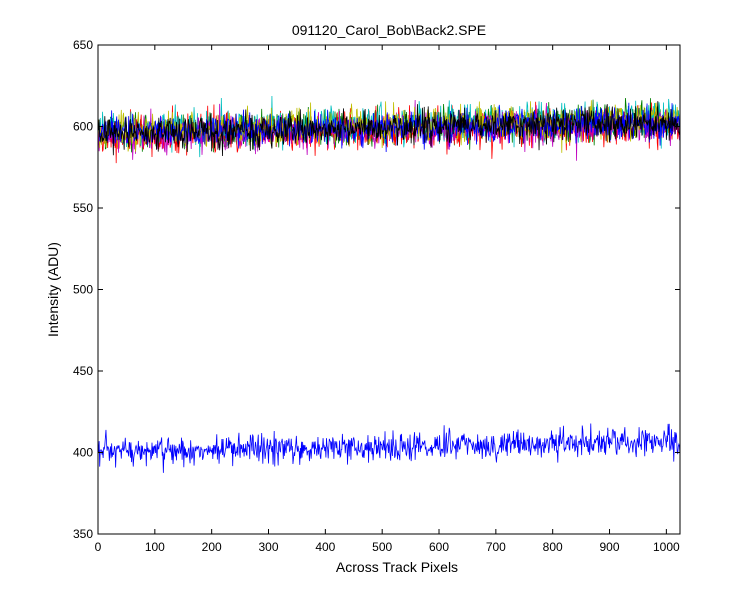  What do you see at coordinates (268, 547) in the screenshot?
I see `x-tick-label-300: 300` at bounding box center [268, 547].